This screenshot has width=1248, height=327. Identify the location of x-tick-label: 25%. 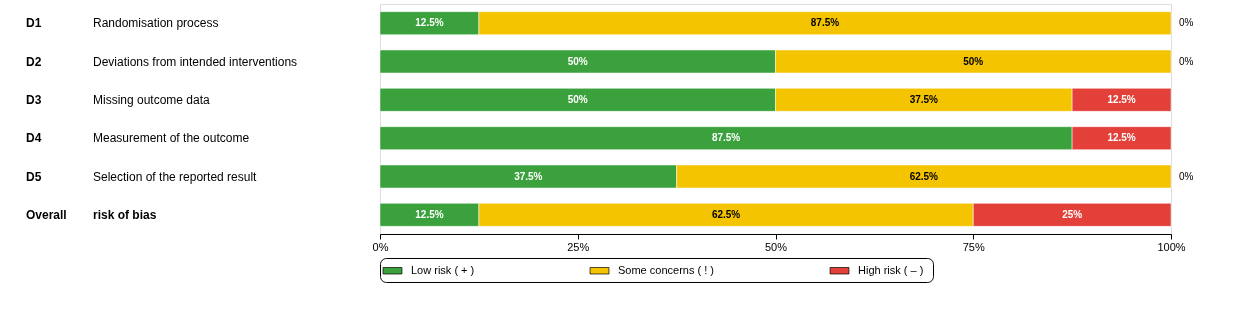
(578, 246).